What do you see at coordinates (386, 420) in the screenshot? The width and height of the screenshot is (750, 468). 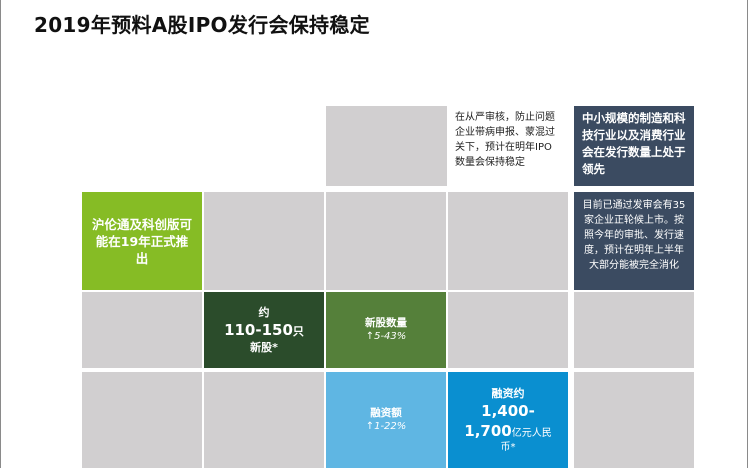 I see `tile-financing-amount: 融资额 ↑1-22%` at bounding box center [386, 420].